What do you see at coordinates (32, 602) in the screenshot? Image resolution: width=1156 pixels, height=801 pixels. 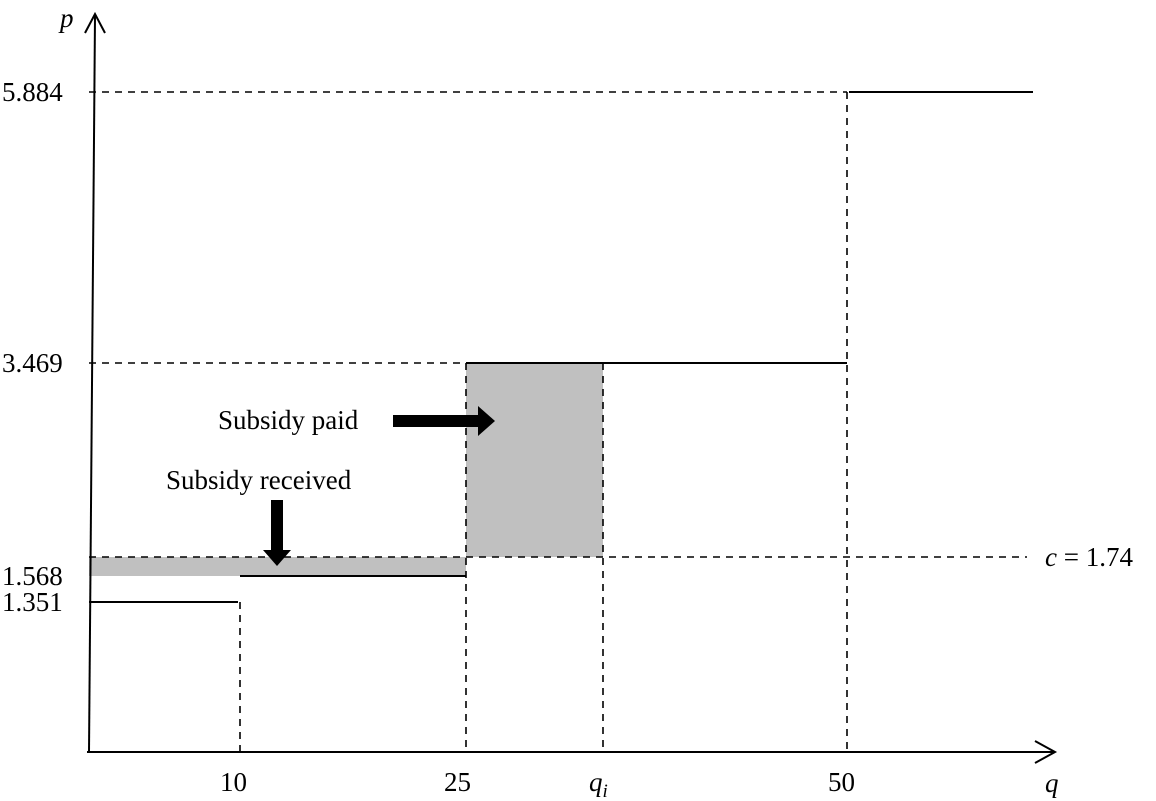 I see `y-tick-label: 1.351` at bounding box center [32, 602].